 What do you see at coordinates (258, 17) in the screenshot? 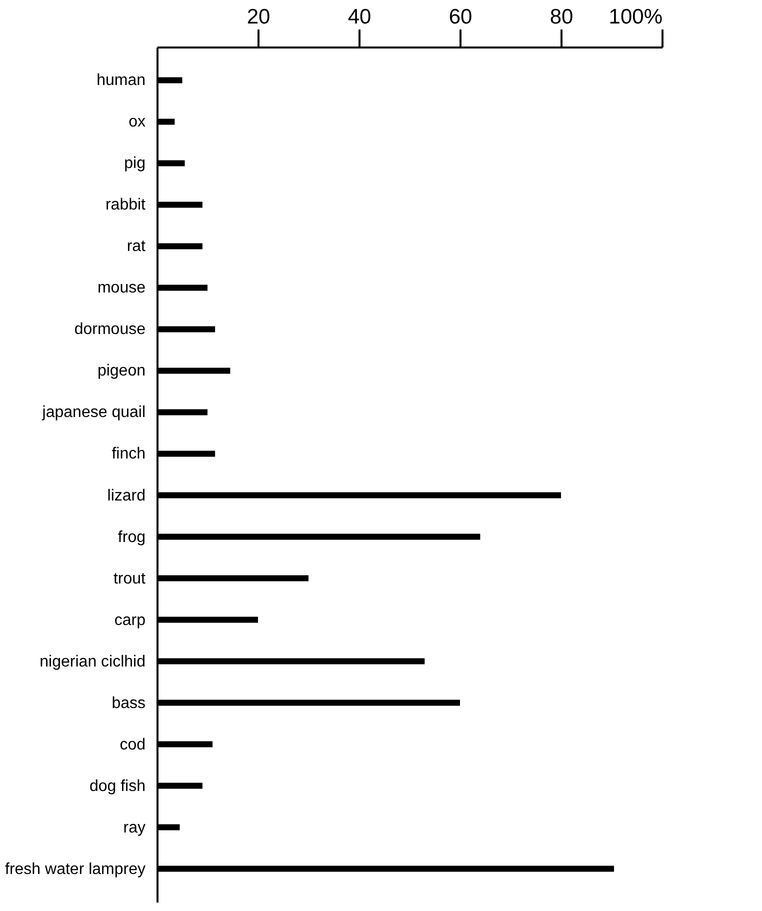
I see `x-tick-label: 20` at bounding box center [258, 17].